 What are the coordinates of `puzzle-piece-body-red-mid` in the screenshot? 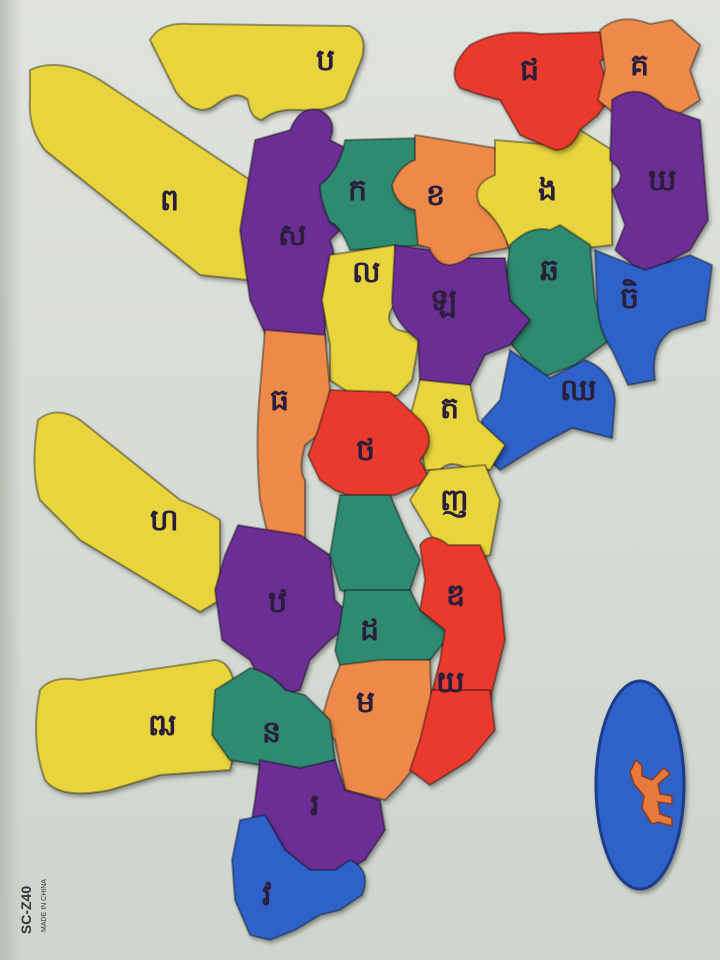 It's located at (369, 445).